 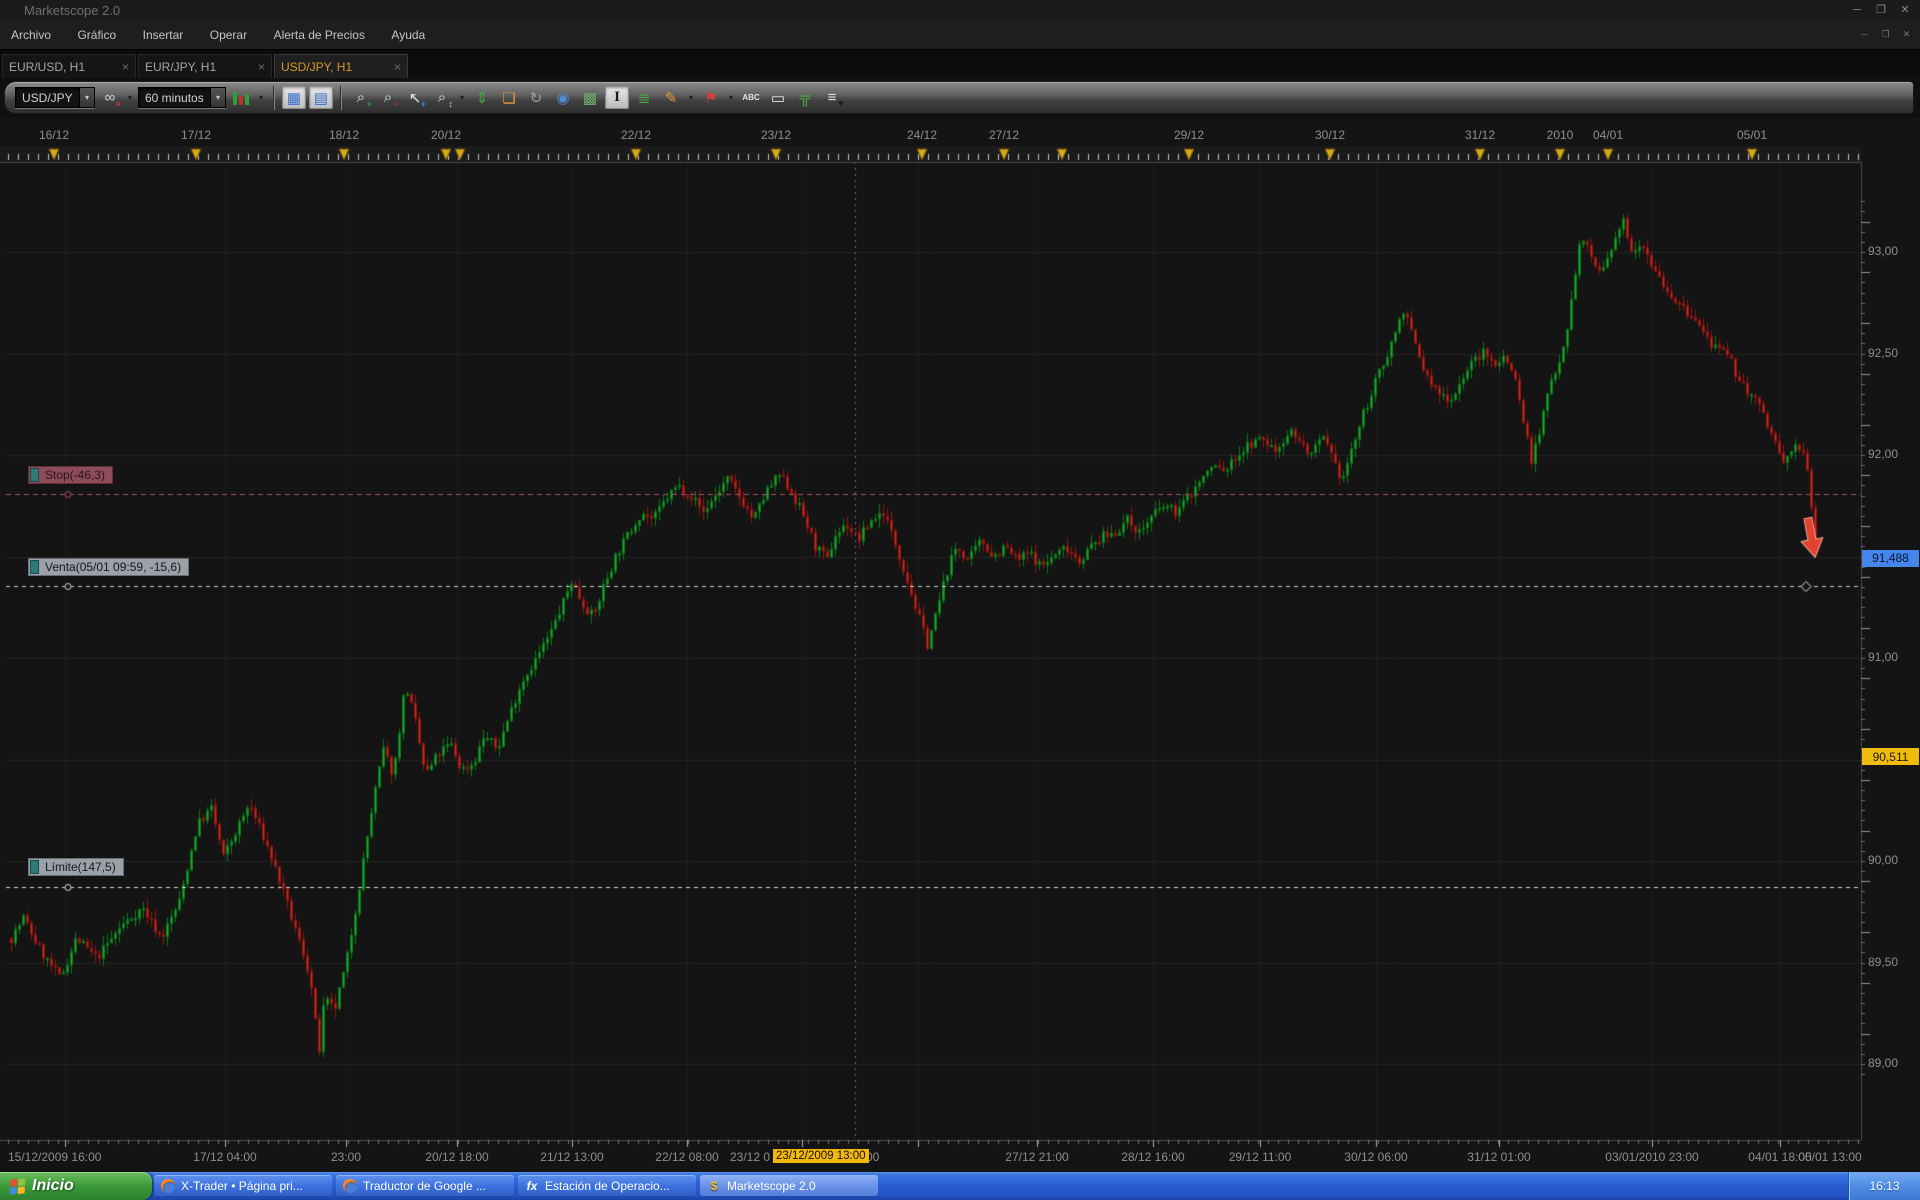 What do you see at coordinates (482, 97) in the screenshot?
I see `fit-vertical-icon: ⇕` at bounding box center [482, 97].